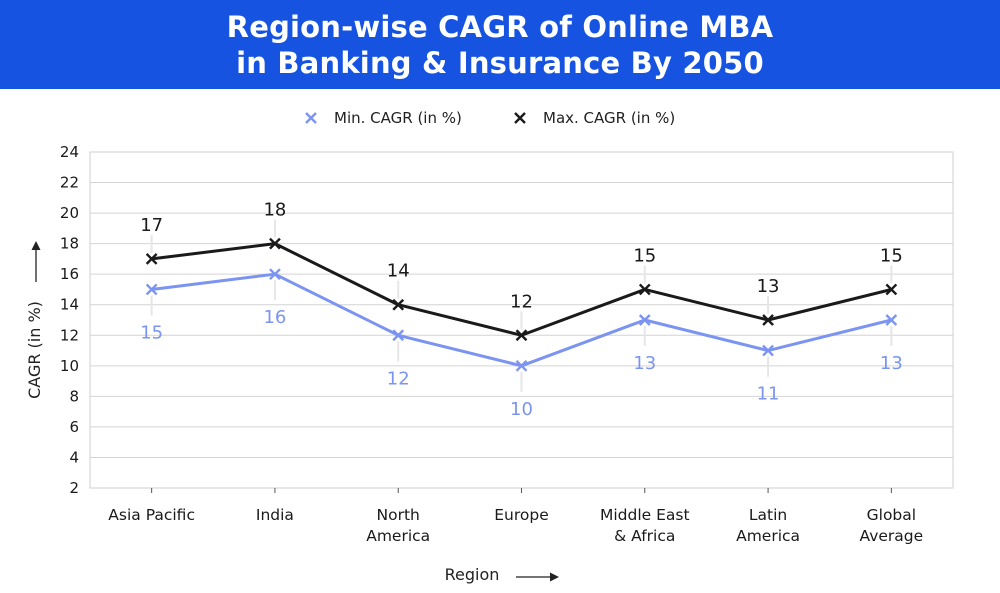 The image size is (1000, 593). I want to click on y-tick-label: 2, so click(74, 488).